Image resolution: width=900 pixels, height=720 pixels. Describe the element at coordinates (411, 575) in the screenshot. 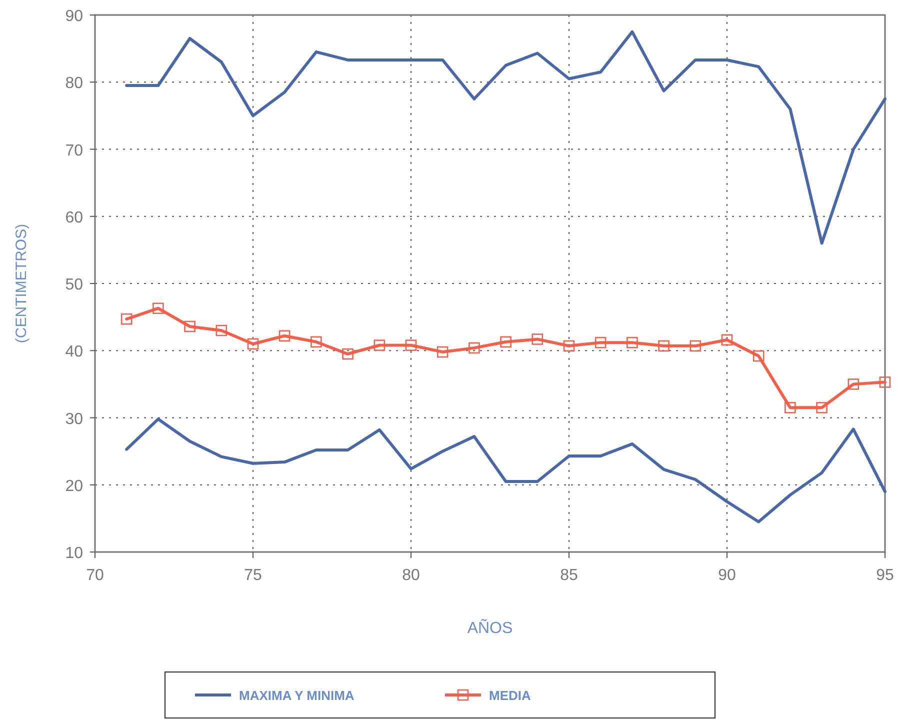

I see `x-tick-label: 80` at that location.